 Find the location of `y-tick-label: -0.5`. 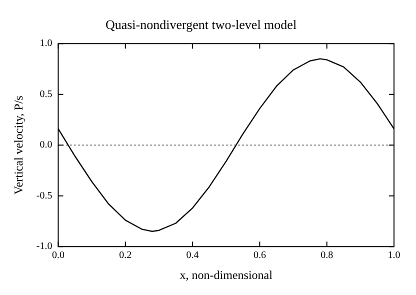

y-tick-label: -0.5 is located at coordinates (44, 196).